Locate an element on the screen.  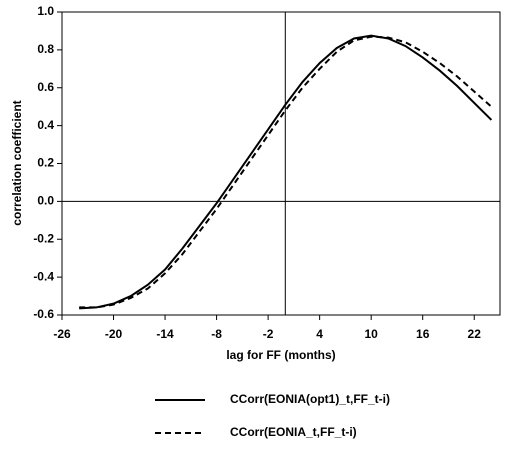
x-tick-label: -2 is located at coordinates (268, 334).